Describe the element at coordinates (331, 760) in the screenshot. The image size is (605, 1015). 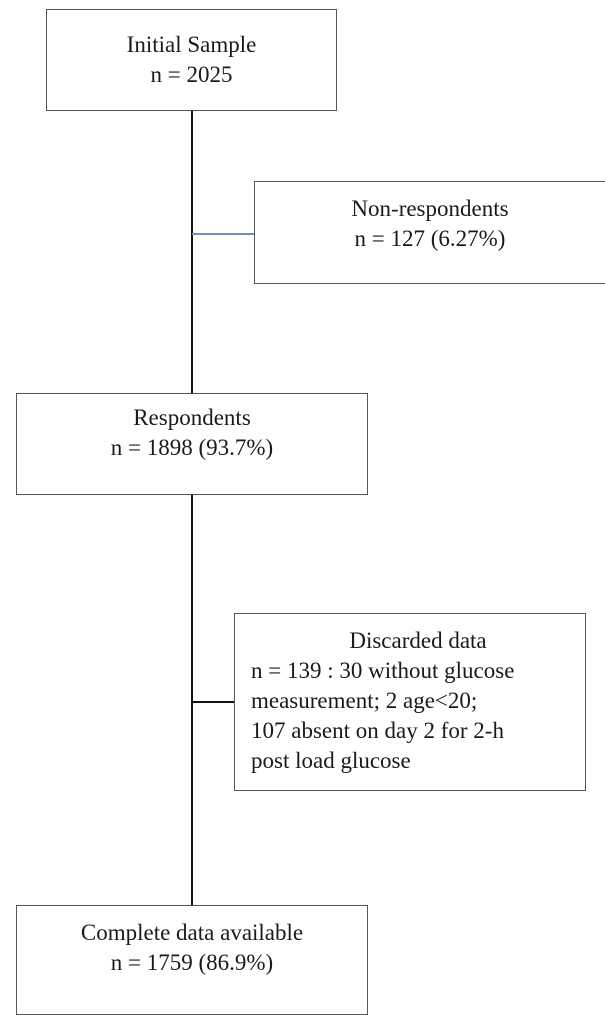
I see `discarded-data-line-4: post load glucose` at that location.